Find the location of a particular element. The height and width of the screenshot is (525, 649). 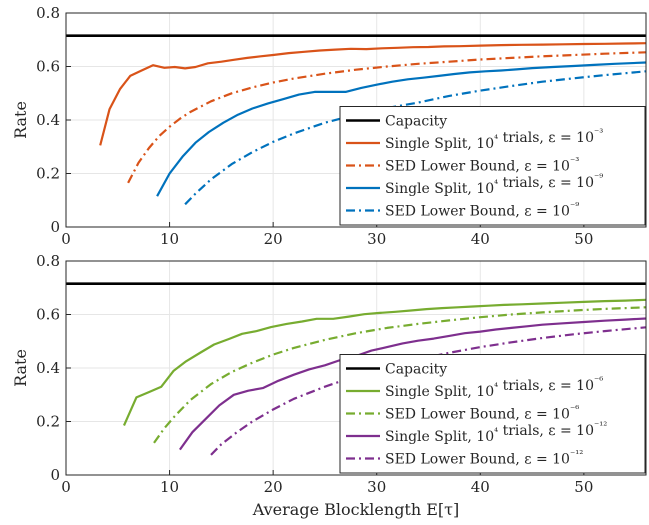

legend-label-2: Single Split, 10⁴ trials, ε = 10⁻⁶ is located at coordinates (494, 388).